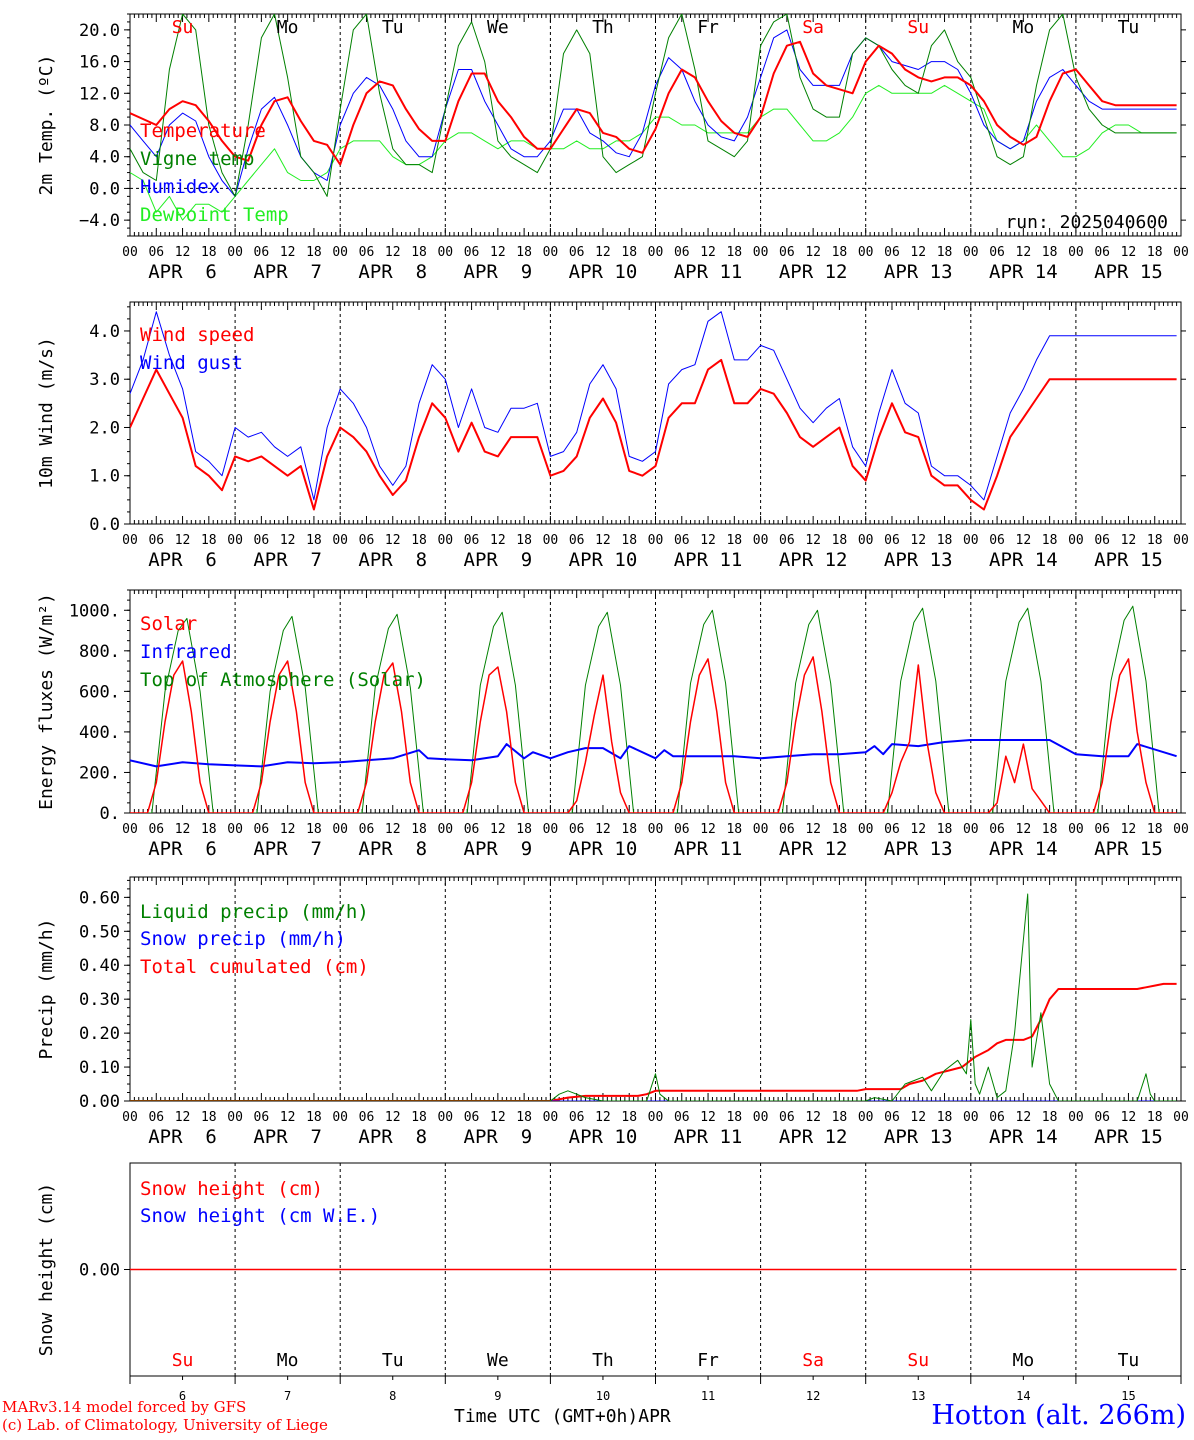 The image size is (1194, 1440). I want to click on legend-entry: DewPoint Temp, so click(214, 215).